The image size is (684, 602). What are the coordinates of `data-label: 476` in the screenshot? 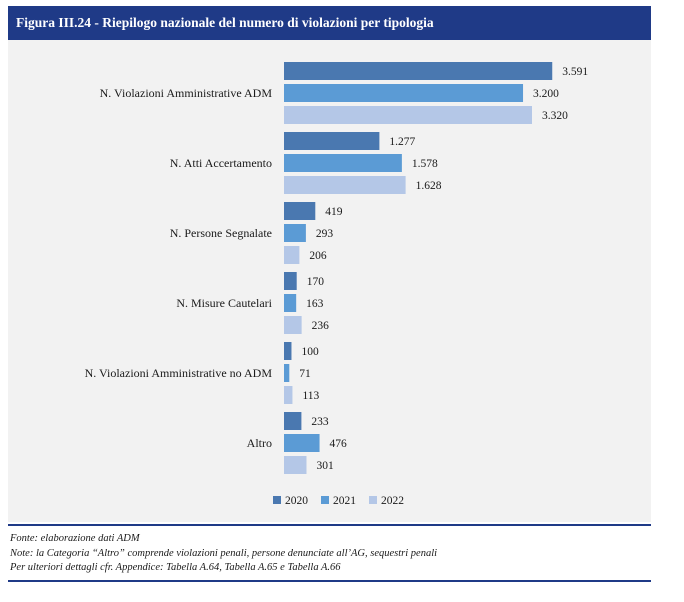 It's located at (339, 444).